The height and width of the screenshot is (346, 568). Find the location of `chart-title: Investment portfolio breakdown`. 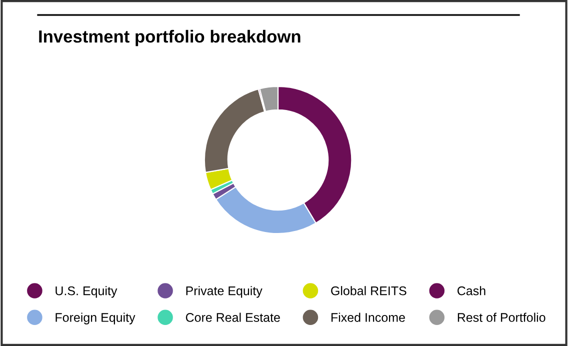

chart-title: Investment portfolio breakdown is located at coordinates (169, 38).